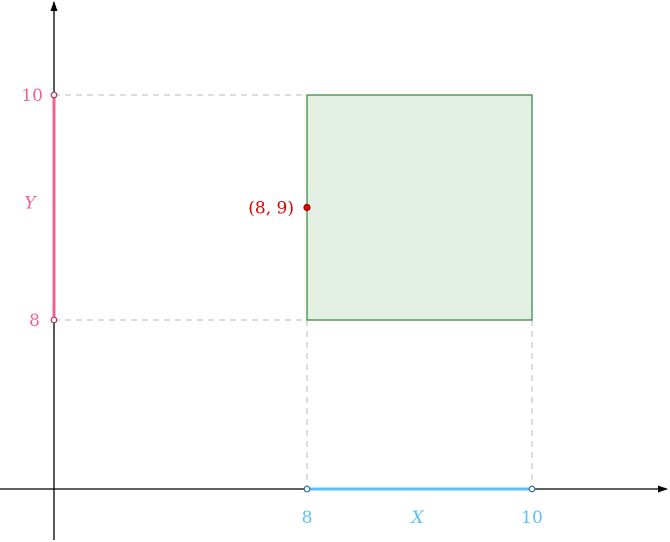 The image size is (670, 542). I want to click on x-interval-left-endpoint, so click(307, 489).